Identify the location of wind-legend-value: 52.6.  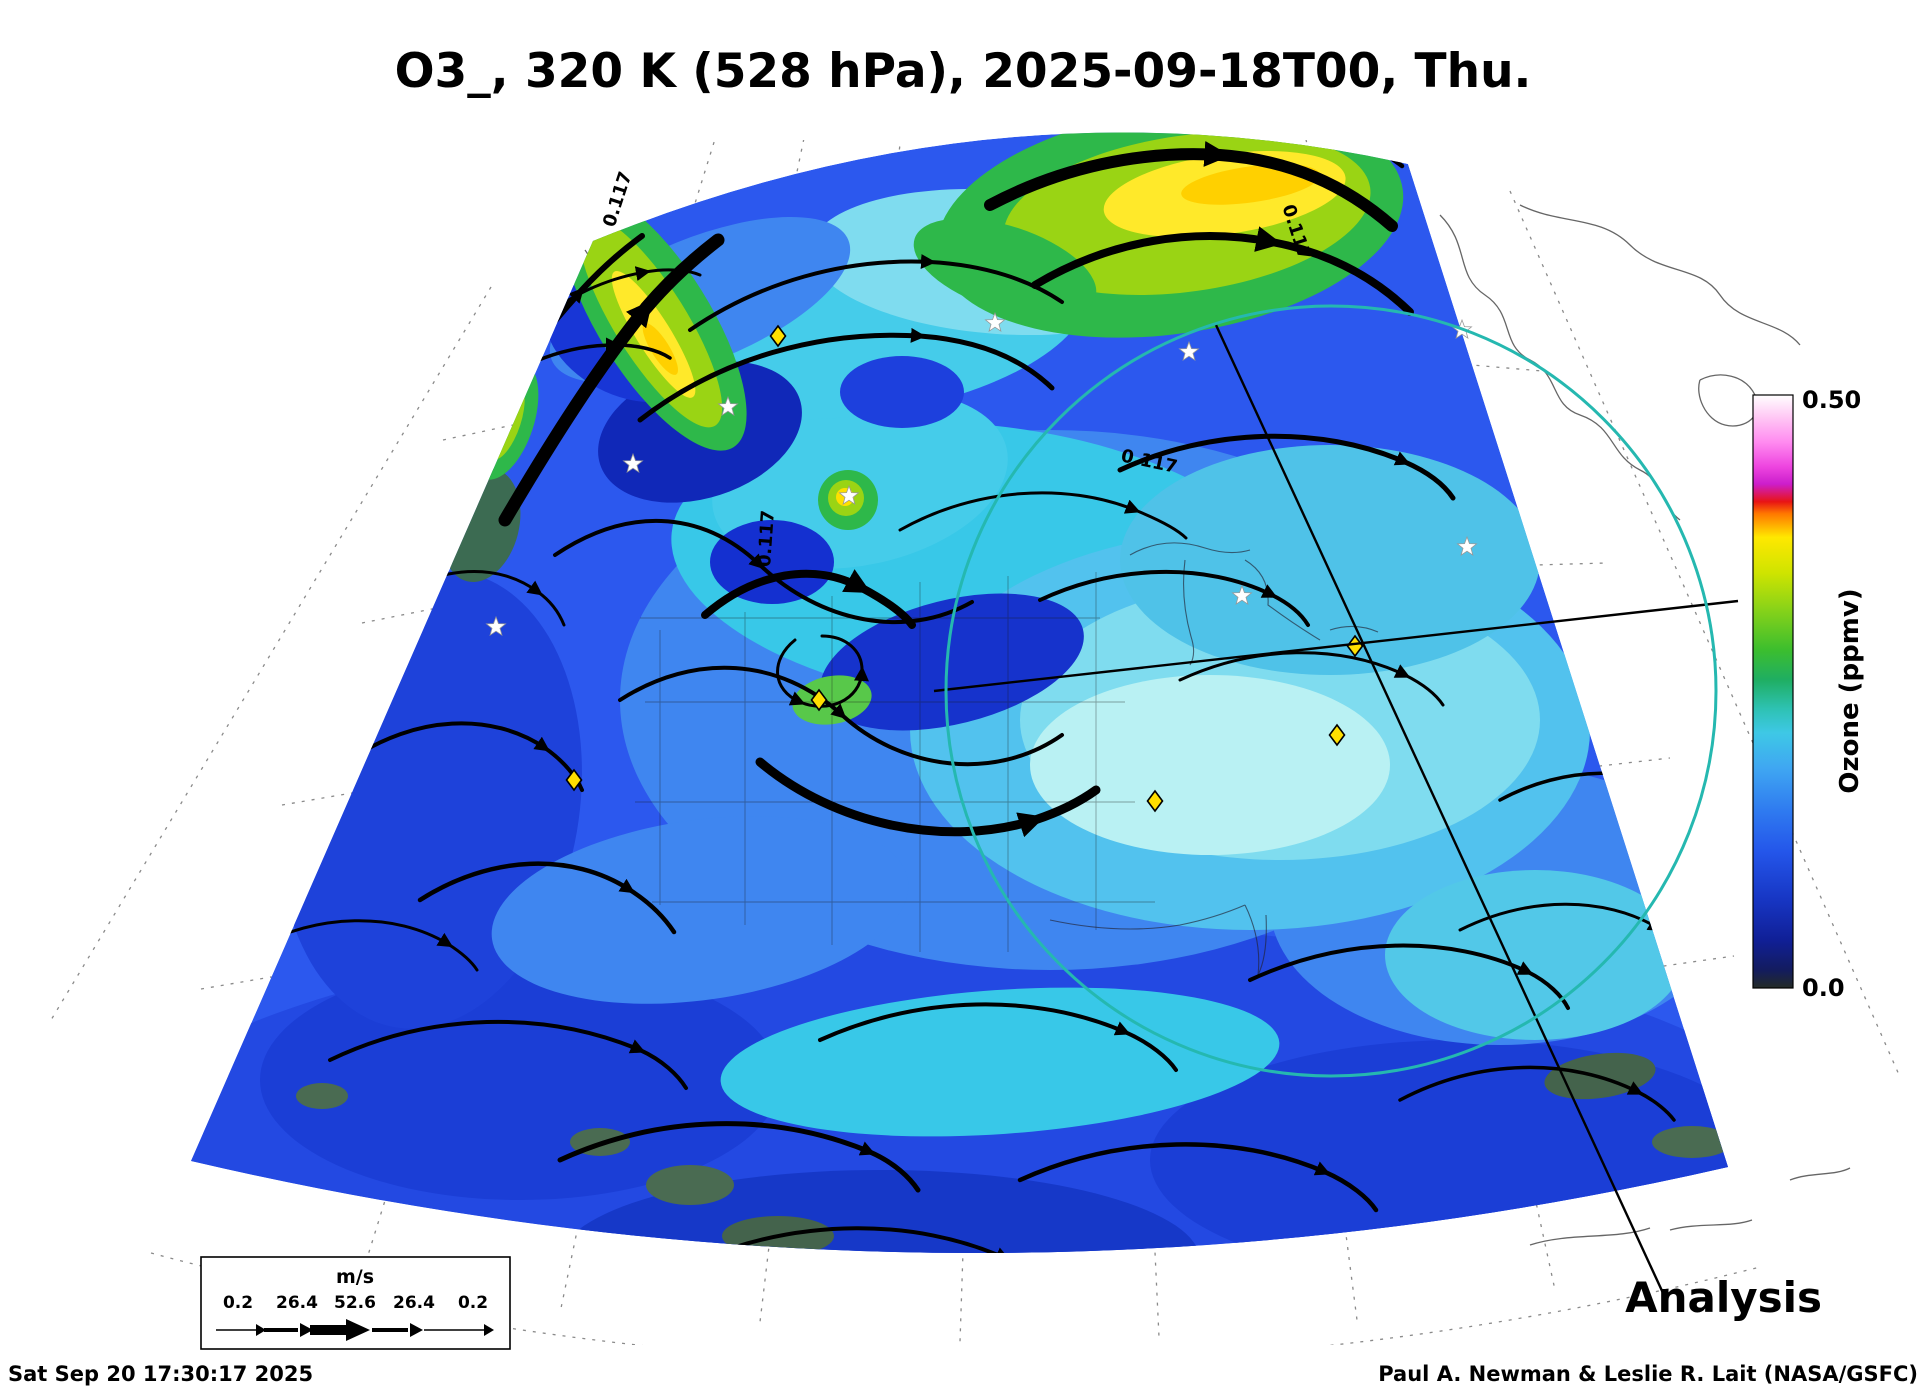
(355, 1303).